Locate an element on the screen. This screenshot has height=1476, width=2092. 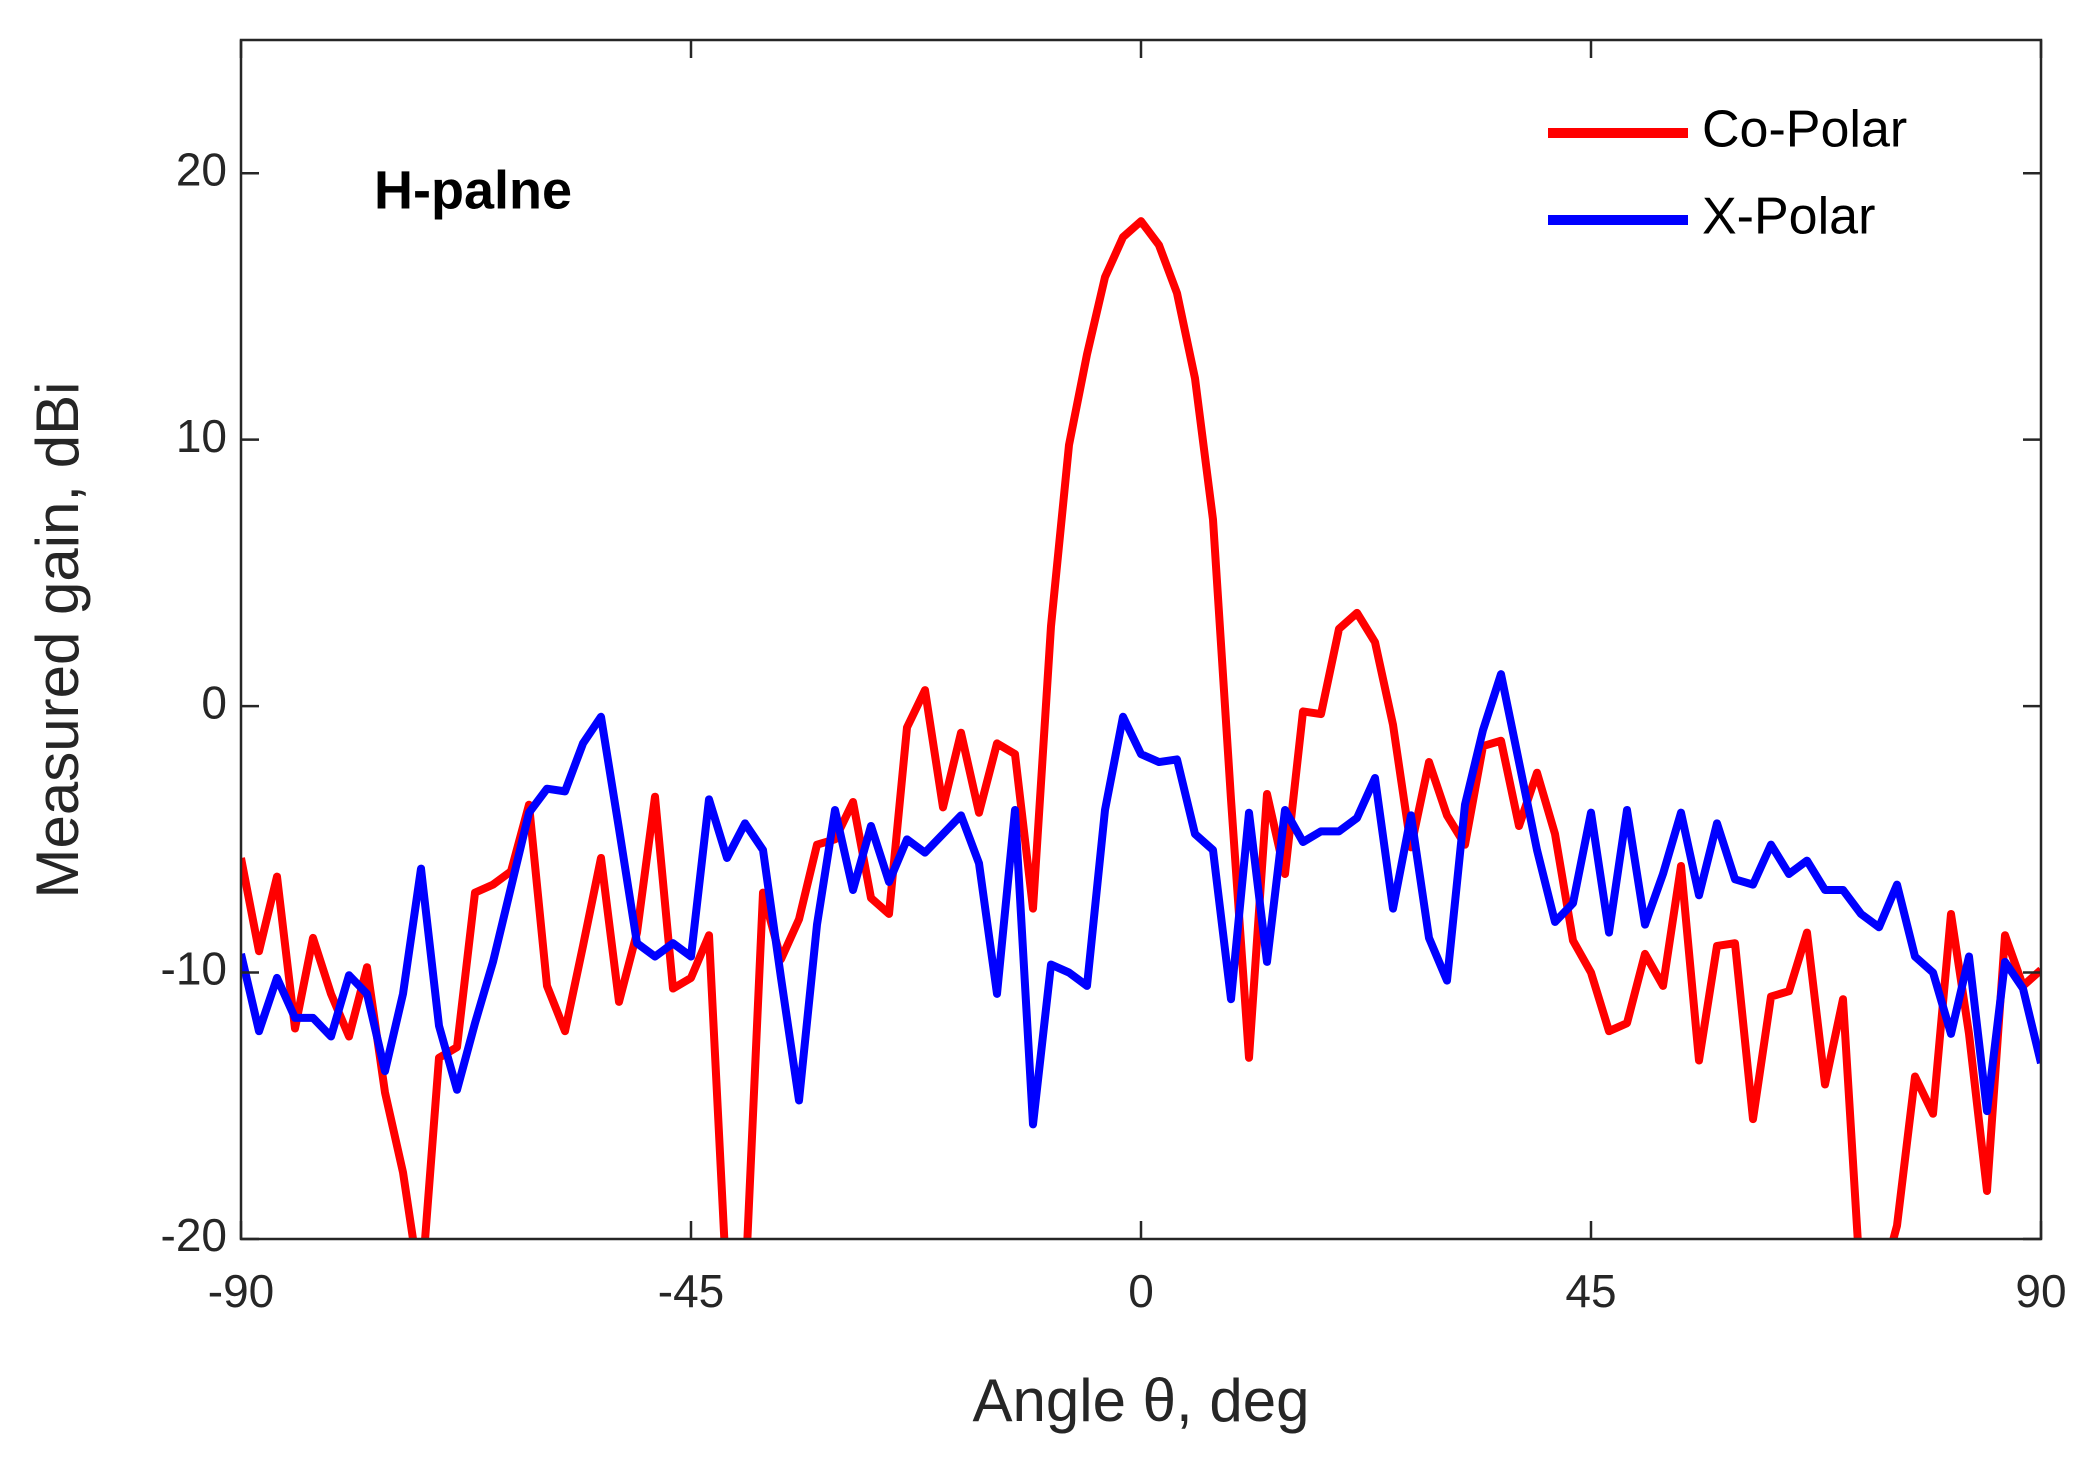
annotation: H-palne is located at coordinates (473, 190).